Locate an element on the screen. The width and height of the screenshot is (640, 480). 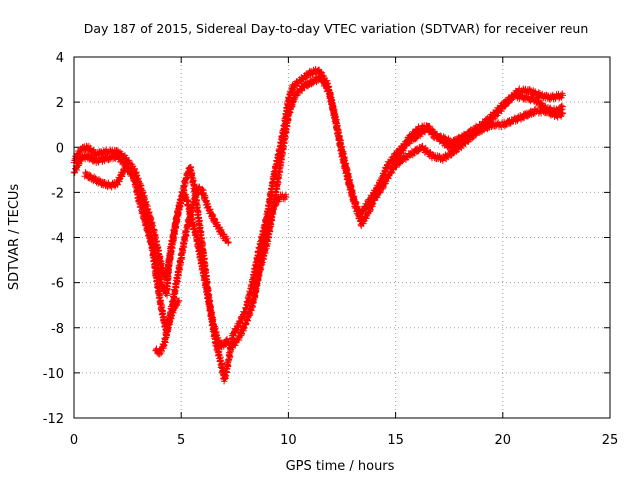
x-tick-label: 10 is located at coordinates (288, 440).